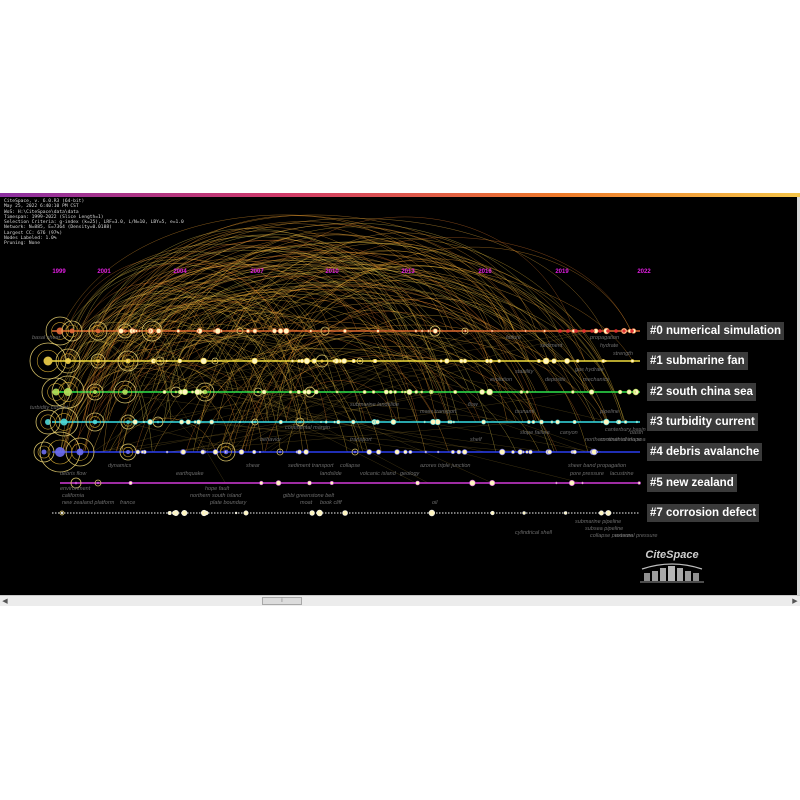 The width and height of the screenshot is (800, 800). I want to click on term-label: canyon, so click(569, 433).